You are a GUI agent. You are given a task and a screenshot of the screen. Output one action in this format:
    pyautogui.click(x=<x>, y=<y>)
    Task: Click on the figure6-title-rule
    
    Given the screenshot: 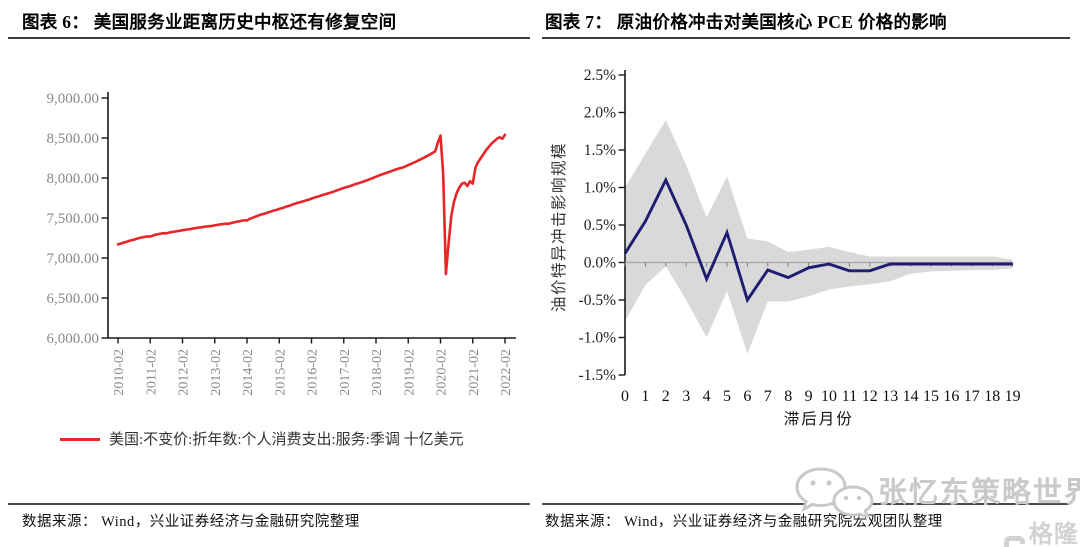 What is the action you would take?
    pyautogui.click(x=269, y=38)
    